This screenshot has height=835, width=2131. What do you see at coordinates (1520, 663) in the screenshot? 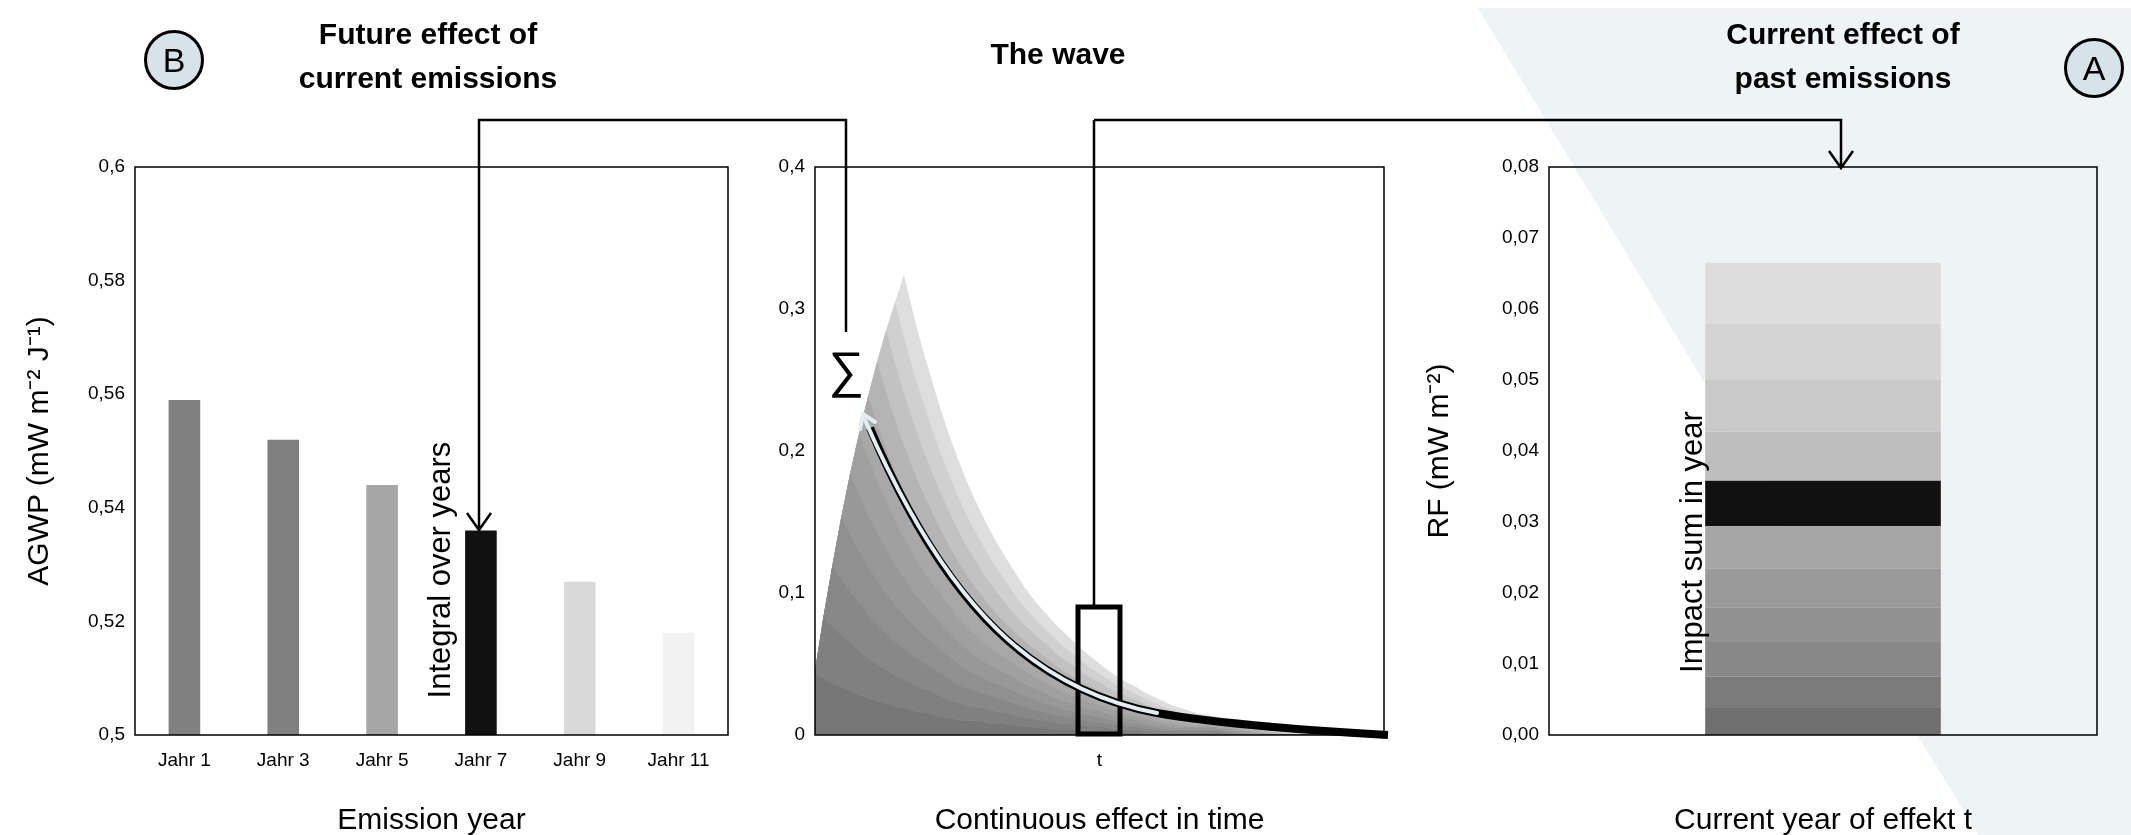
I see `y-tick-label: 0,01` at bounding box center [1520, 663].